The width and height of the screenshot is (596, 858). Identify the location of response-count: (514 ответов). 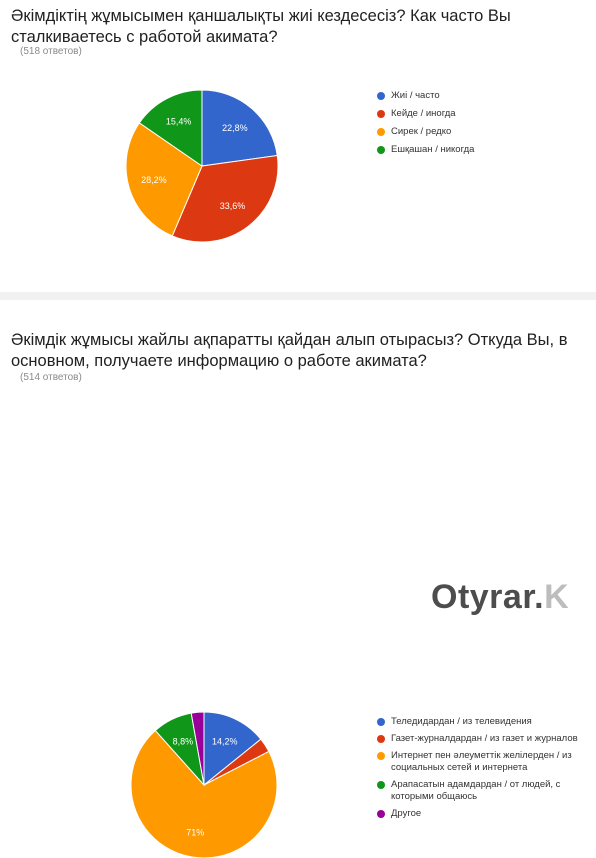
(51, 377).